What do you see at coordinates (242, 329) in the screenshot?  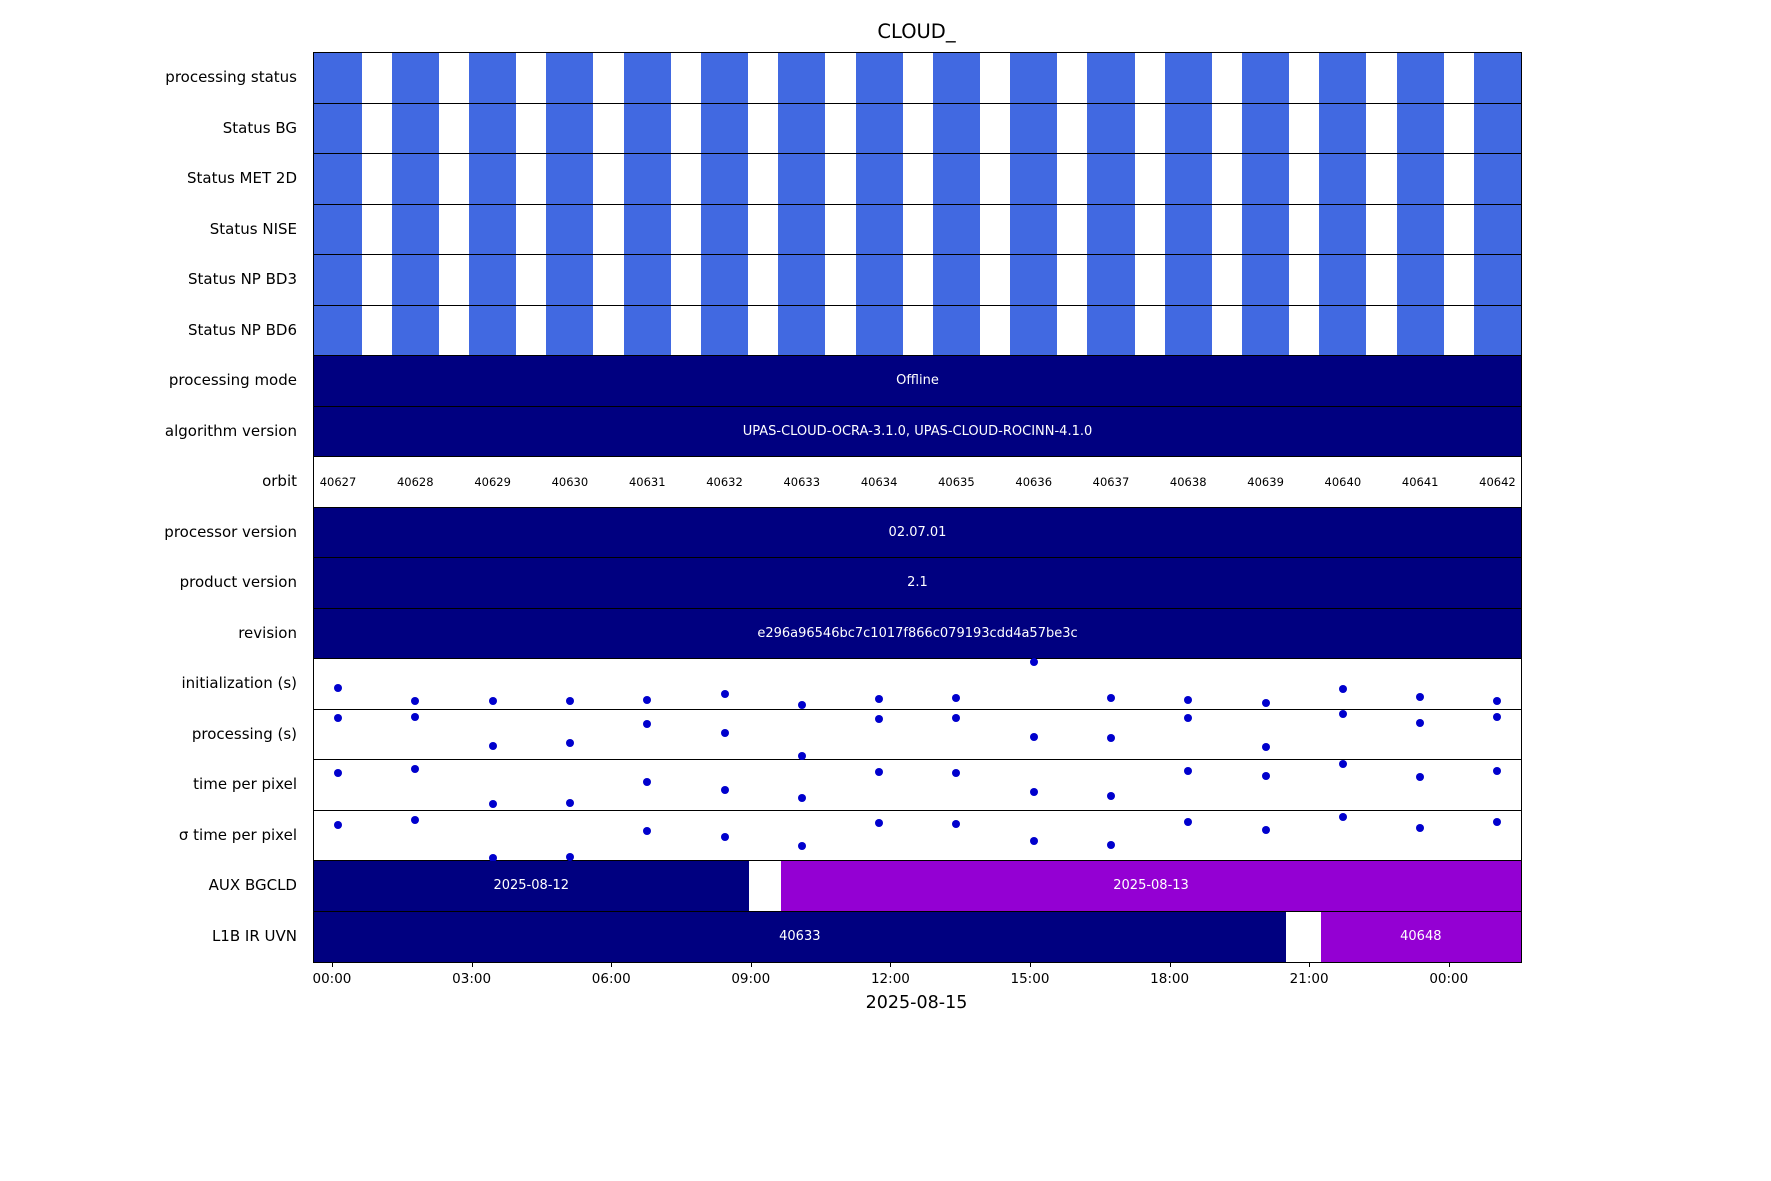 I see `row-label-status-np-bd6: Status NP BD6` at bounding box center [242, 329].